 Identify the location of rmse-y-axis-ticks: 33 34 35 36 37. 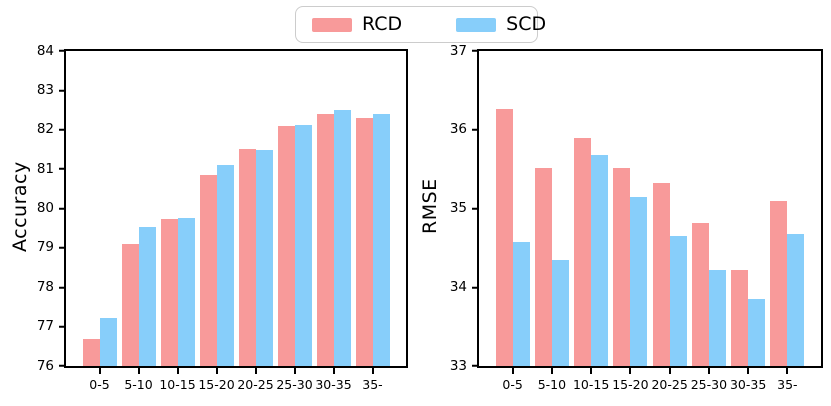
(450, 208).